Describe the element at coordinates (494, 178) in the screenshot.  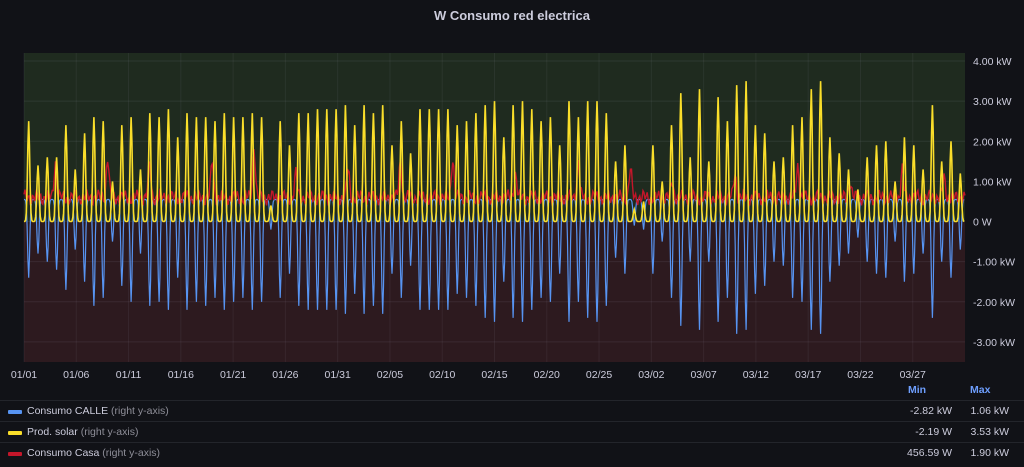
I see `series-line-consumo-casa` at that location.